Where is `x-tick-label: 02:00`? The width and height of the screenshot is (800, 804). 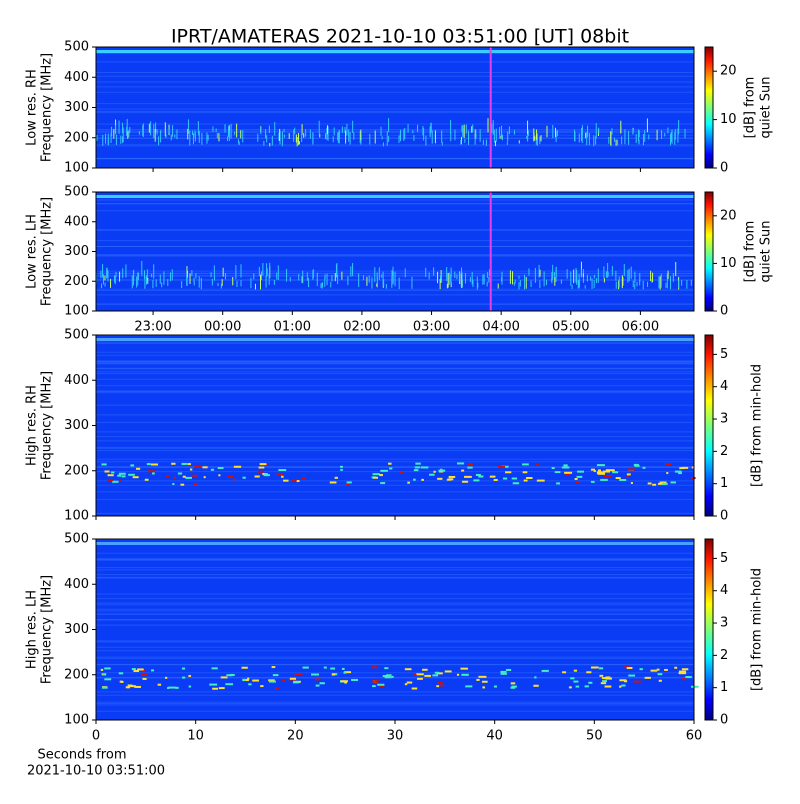 x-tick-label: 02:00 is located at coordinates (361, 327).